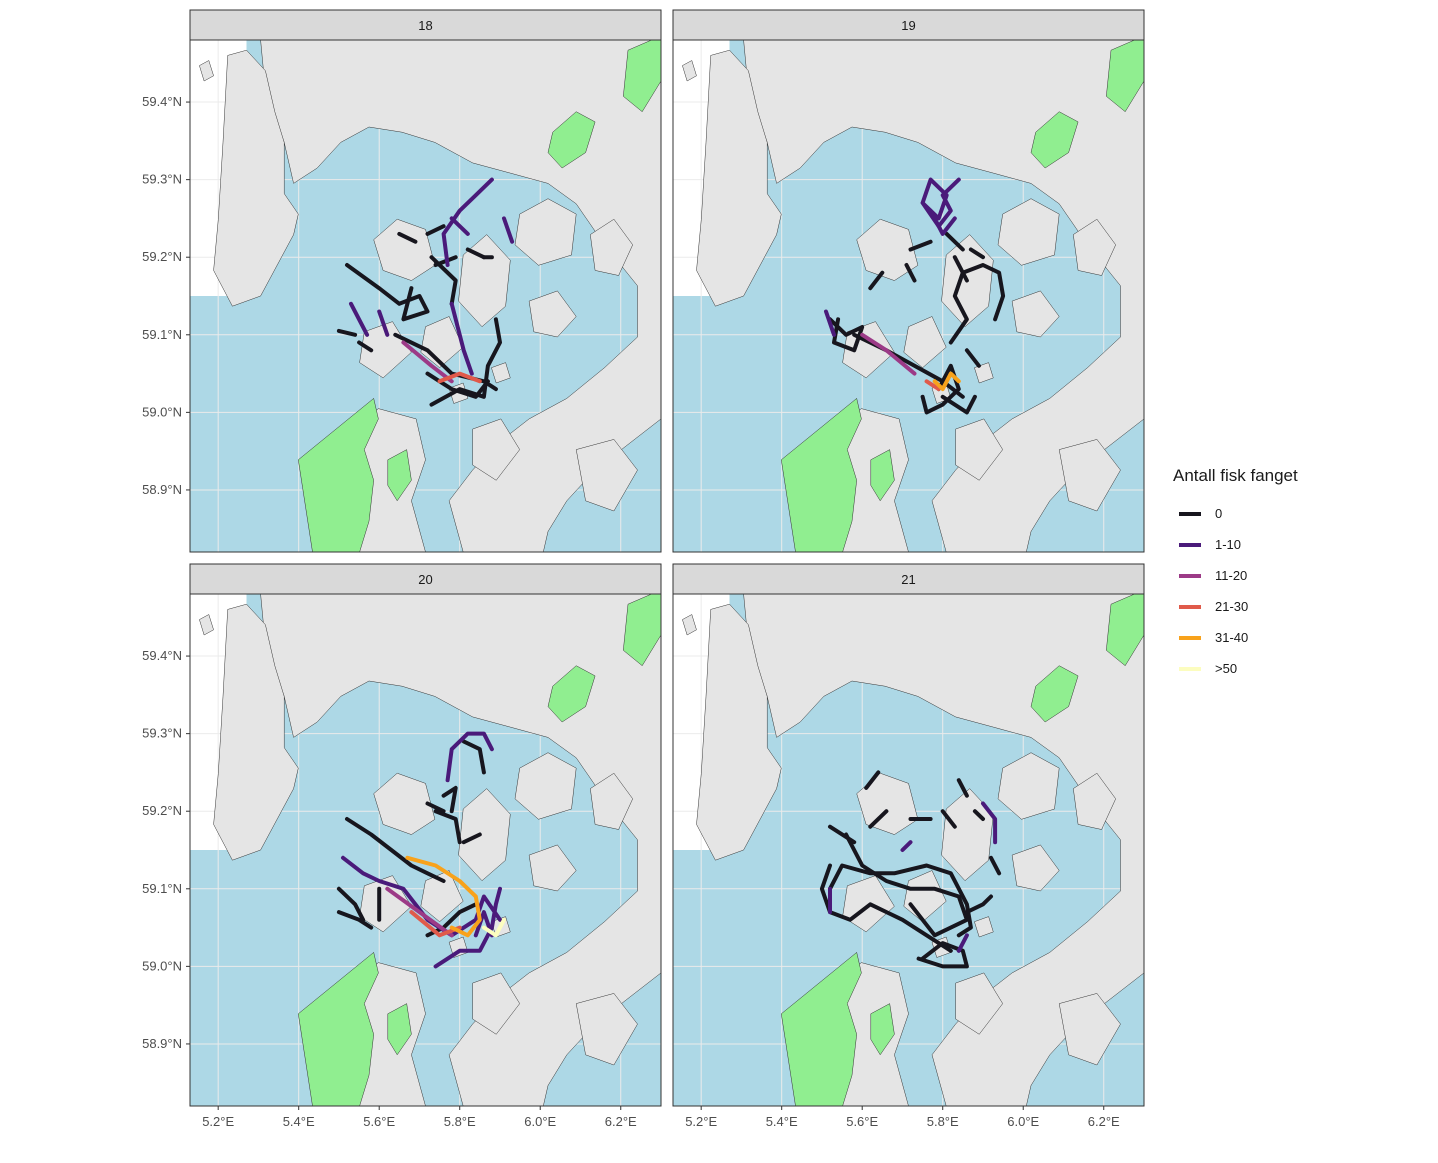 The image size is (1438, 1163). I want to click on legend-label: 0, so click(1219, 513).